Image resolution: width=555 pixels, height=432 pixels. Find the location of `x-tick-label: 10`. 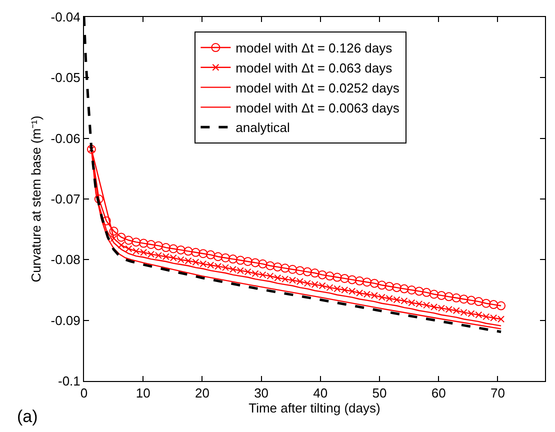

x-tick-label: 10 is located at coordinates (143, 393).